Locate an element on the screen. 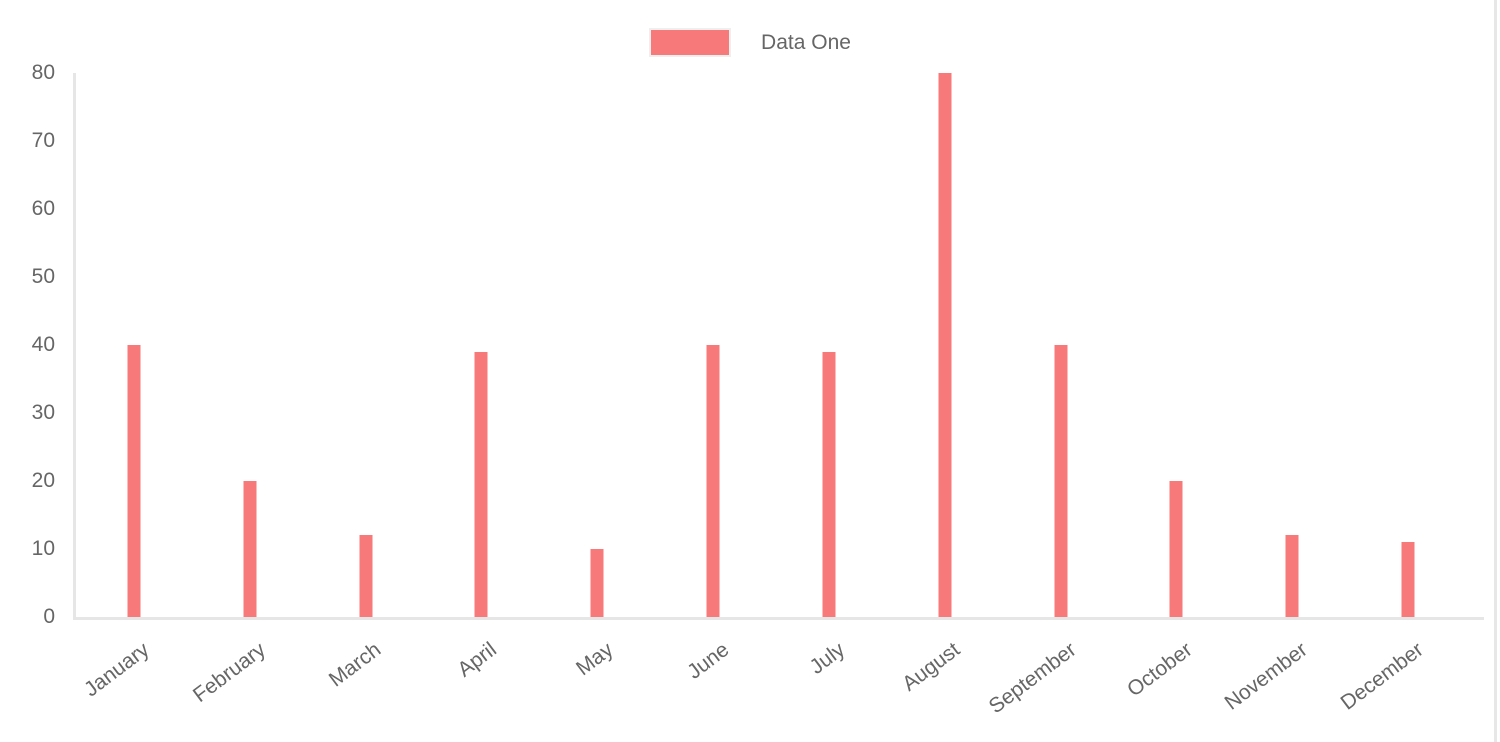  x-tick-label-october: October is located at coordinates (1159, 670).